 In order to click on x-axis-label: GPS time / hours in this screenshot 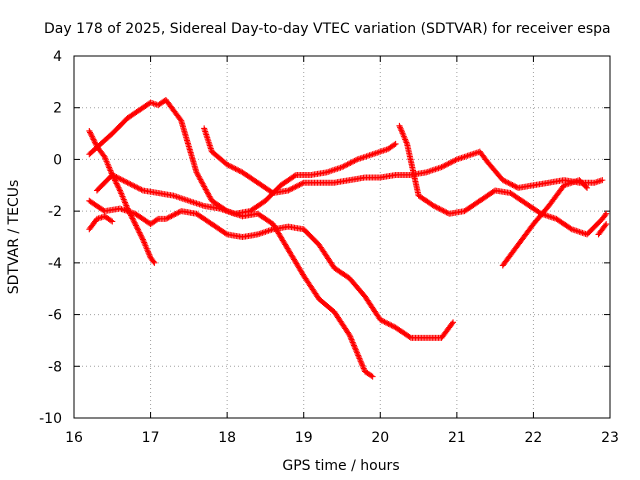, I will do `click(340, 466)`.